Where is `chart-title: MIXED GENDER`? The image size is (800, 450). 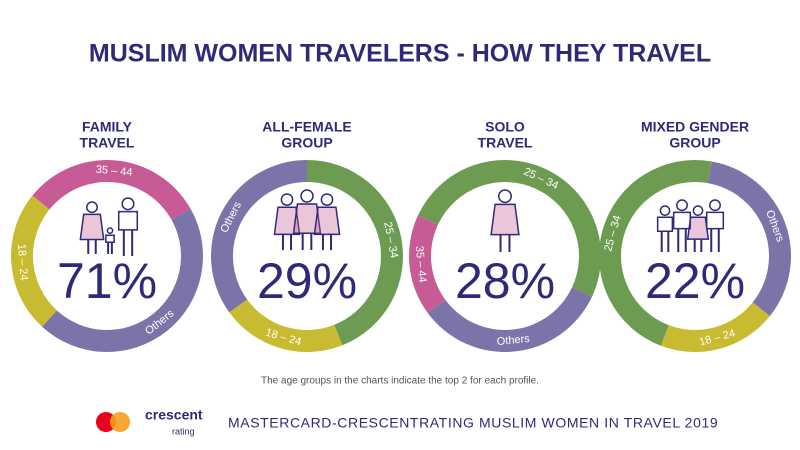
chart-title: MIXED GENDER is located at coordinates (695, 127).